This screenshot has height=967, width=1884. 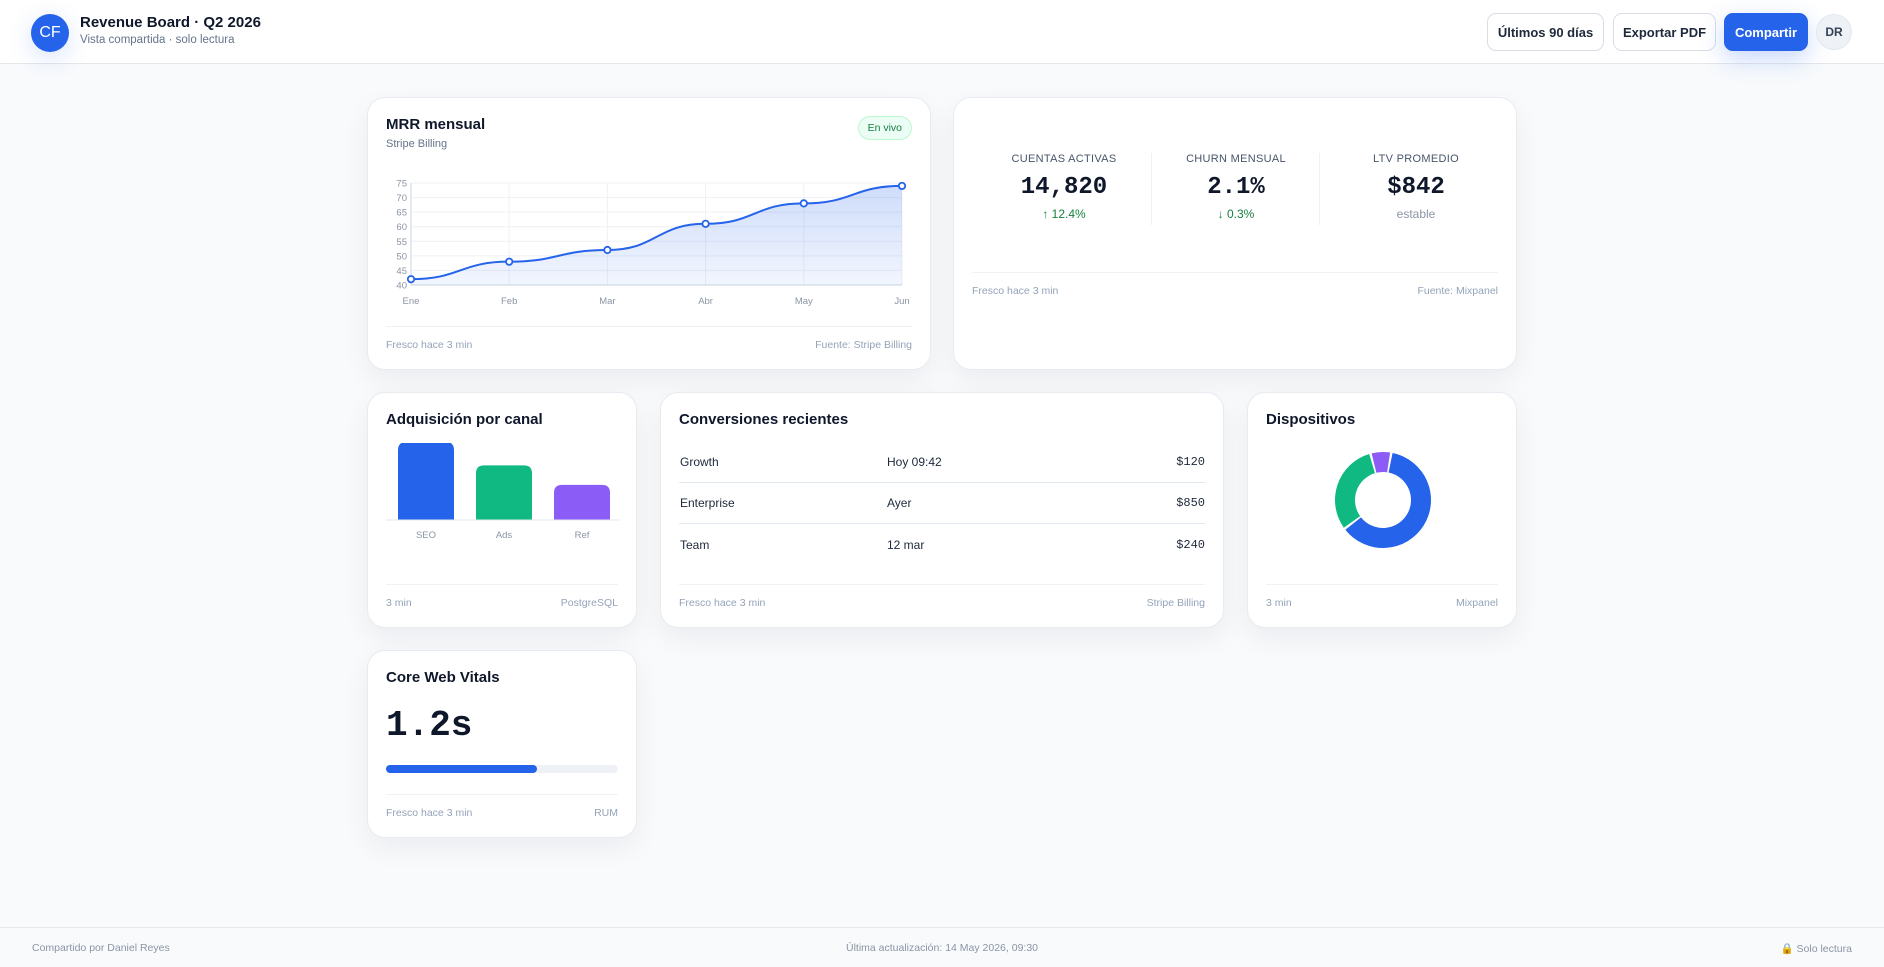 I want to click on table-row: Team 12 mar $240, so click(x=942, y=544).